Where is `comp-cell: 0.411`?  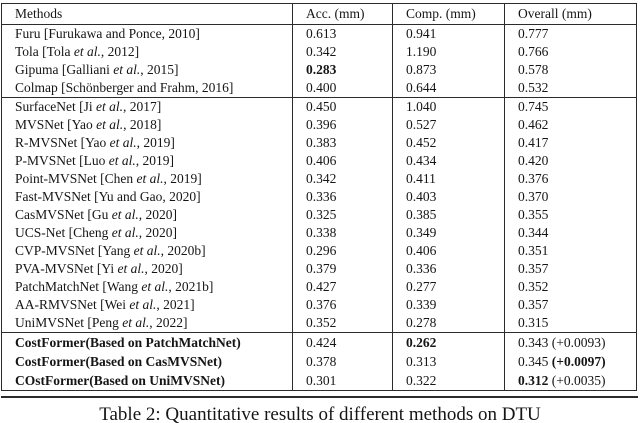
comp-cell: 0.411 is located at coordinates (449, 179).